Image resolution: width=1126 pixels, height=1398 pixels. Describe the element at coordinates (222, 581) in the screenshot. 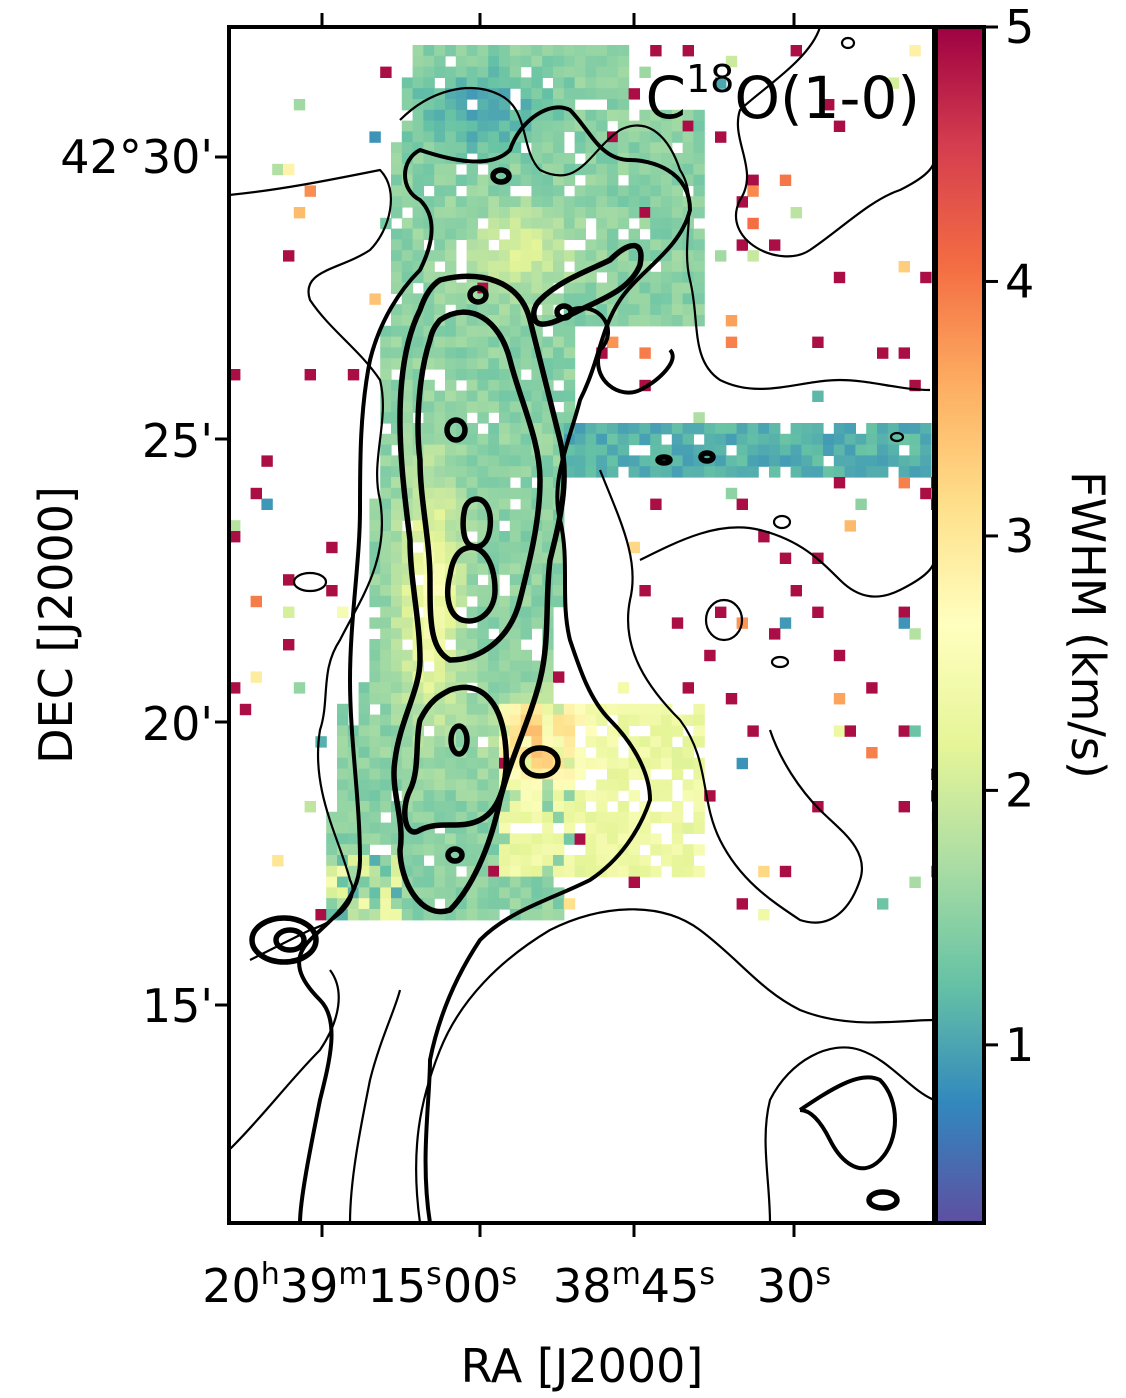

I see `y-tick-marks` at that location.